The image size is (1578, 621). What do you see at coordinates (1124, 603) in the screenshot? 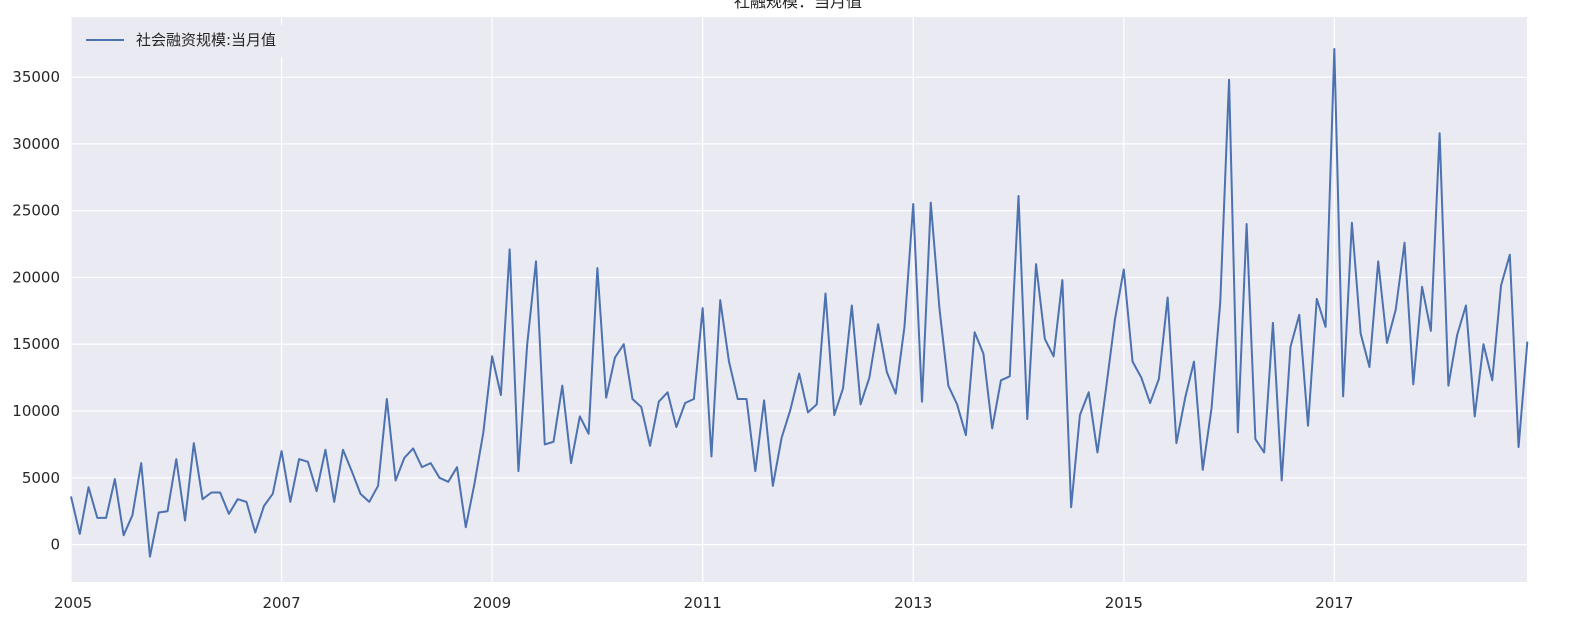
I see `x-tick-label: 2015` at bounding box center [1124, 603].